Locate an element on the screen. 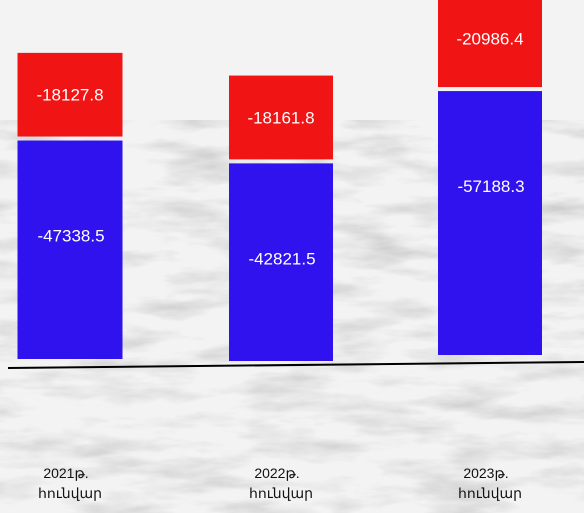 Image resolution: width=584 pixels, height=513 pixels. x-tick-label-1: 2022թ. հունվար is located at coordinates (281, 483).